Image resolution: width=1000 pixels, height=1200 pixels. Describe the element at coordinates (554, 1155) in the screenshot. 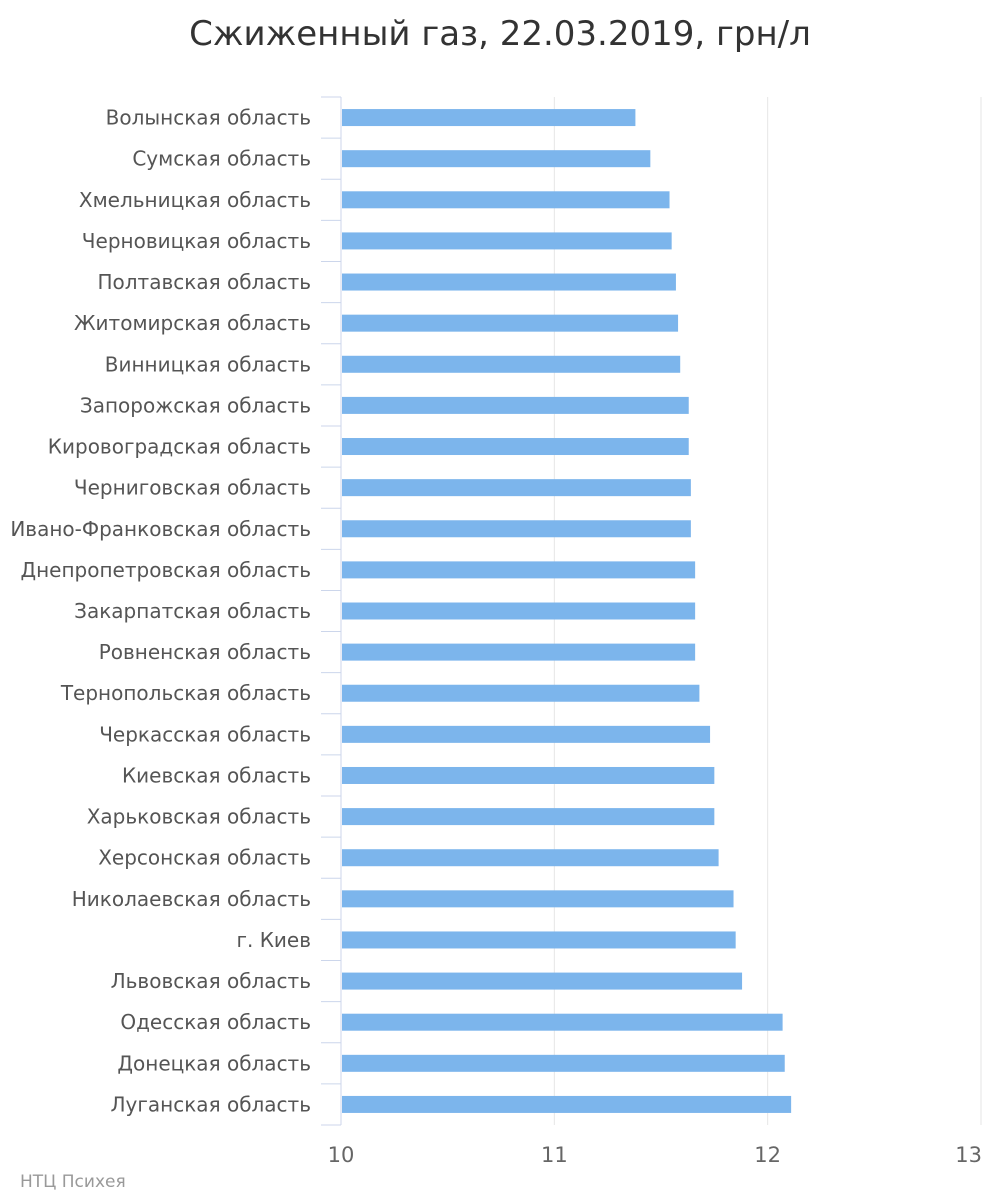

I see `x-tick-label: 11` at that location.